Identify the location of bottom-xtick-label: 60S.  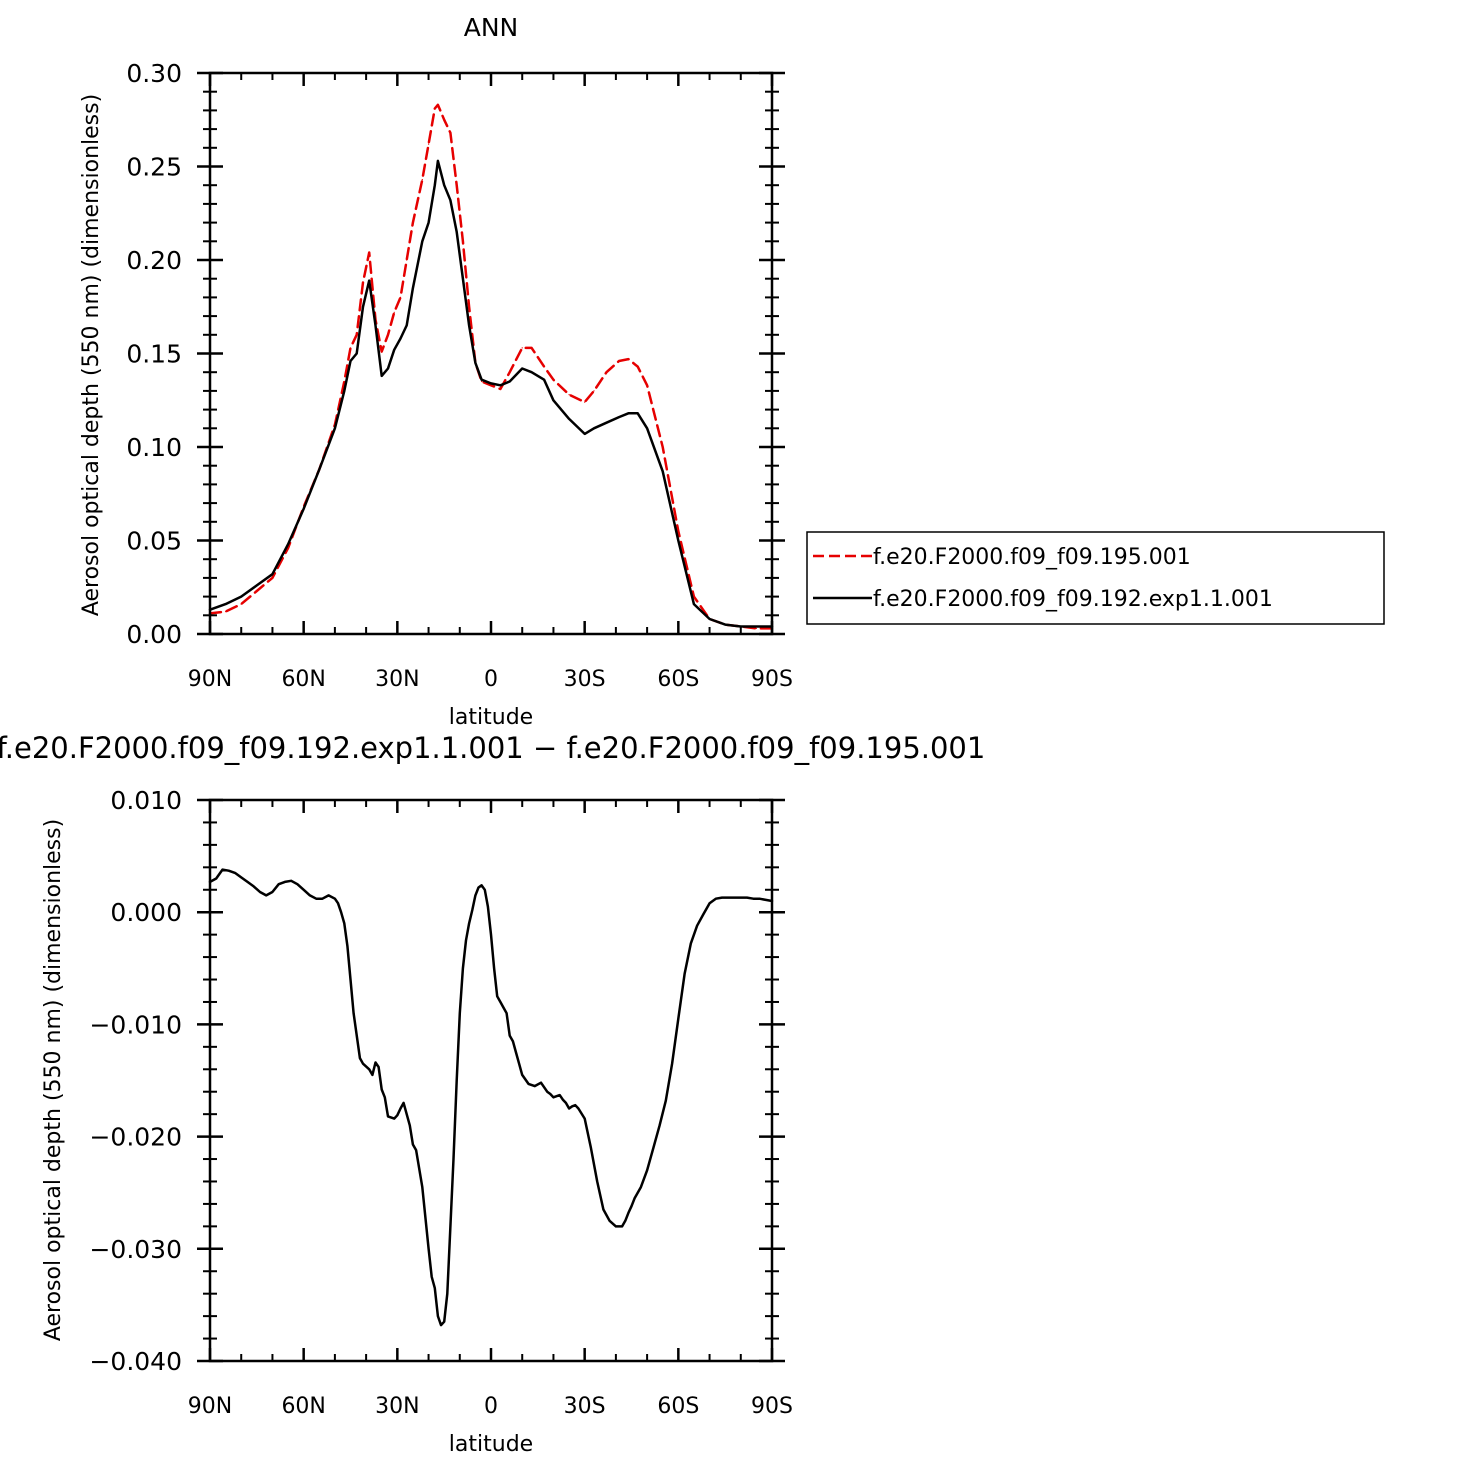
(678, 1406).